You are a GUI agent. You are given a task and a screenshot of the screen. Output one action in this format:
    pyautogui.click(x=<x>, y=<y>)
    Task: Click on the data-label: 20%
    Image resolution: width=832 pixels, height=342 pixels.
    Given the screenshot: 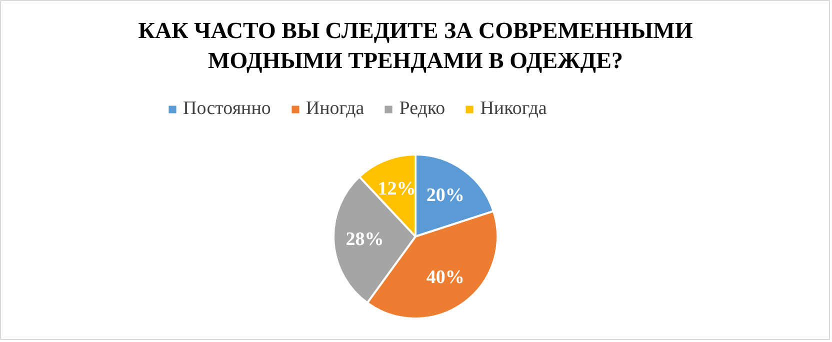 What is the action you would take?
    pyautogui.click(x=445, y=195)
    